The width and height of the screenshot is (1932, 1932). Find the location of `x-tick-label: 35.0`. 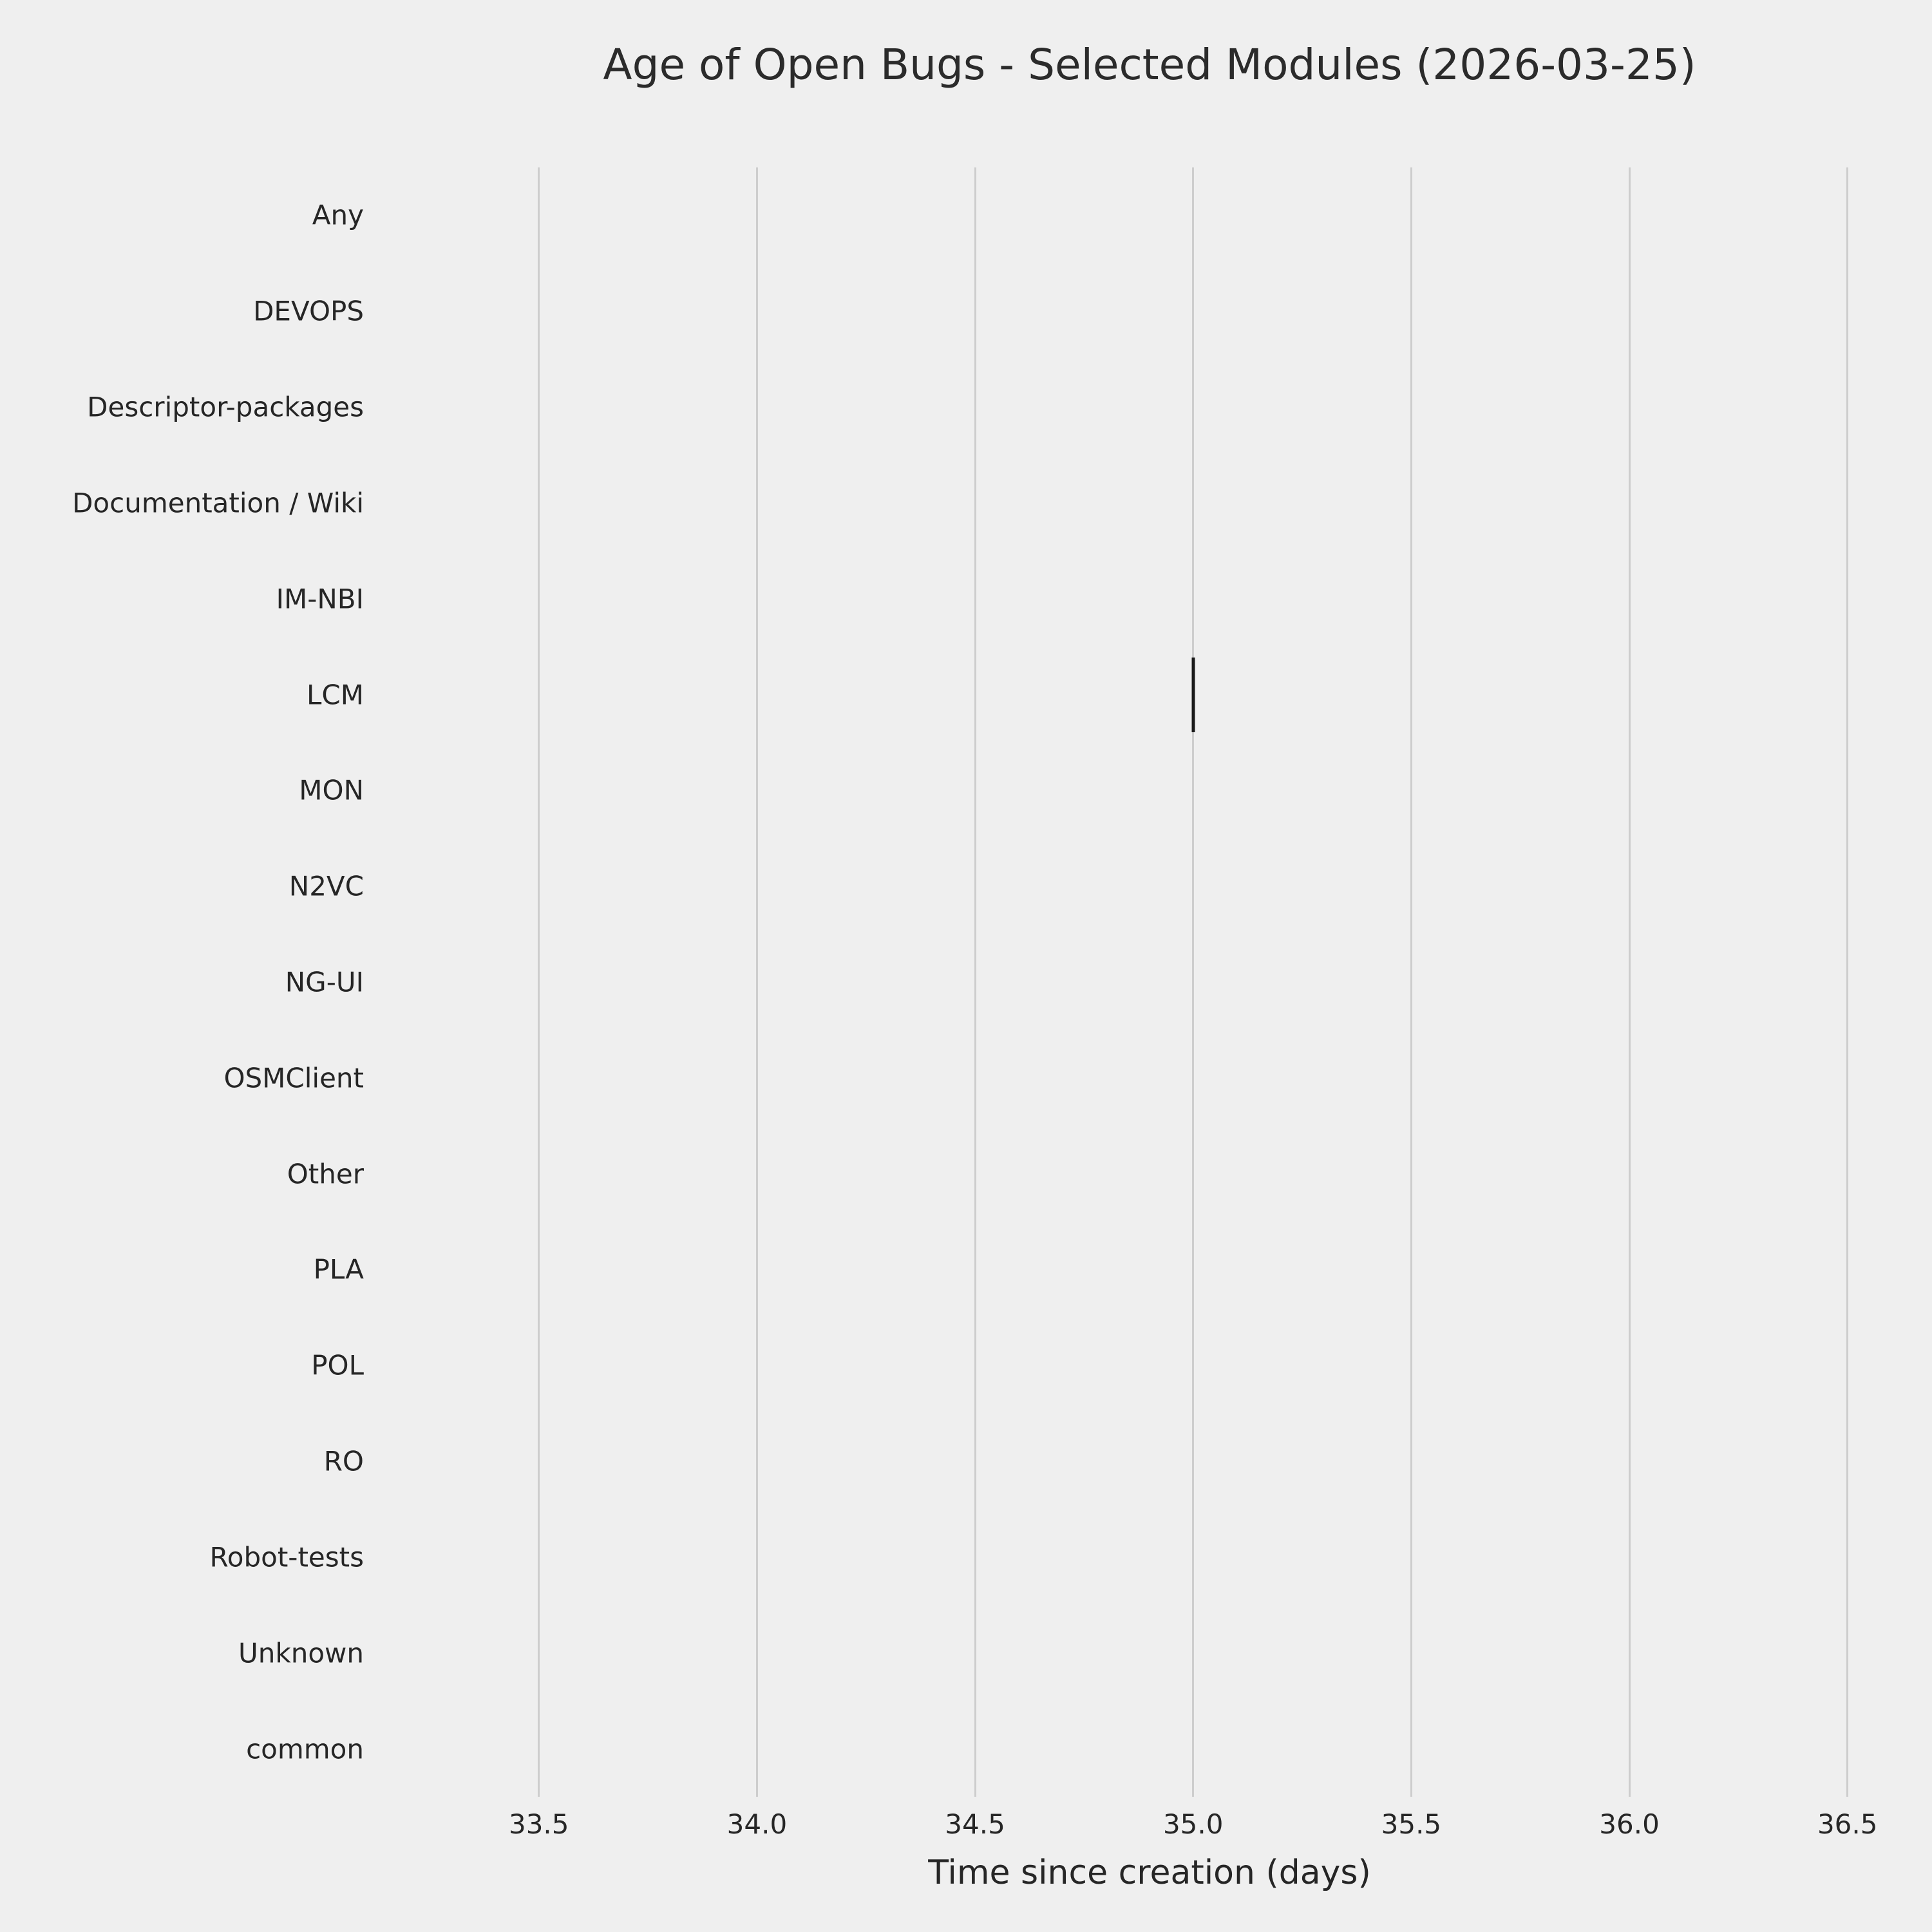

x-tick-label: 35.0 is located at coordinates (1193, 1824).